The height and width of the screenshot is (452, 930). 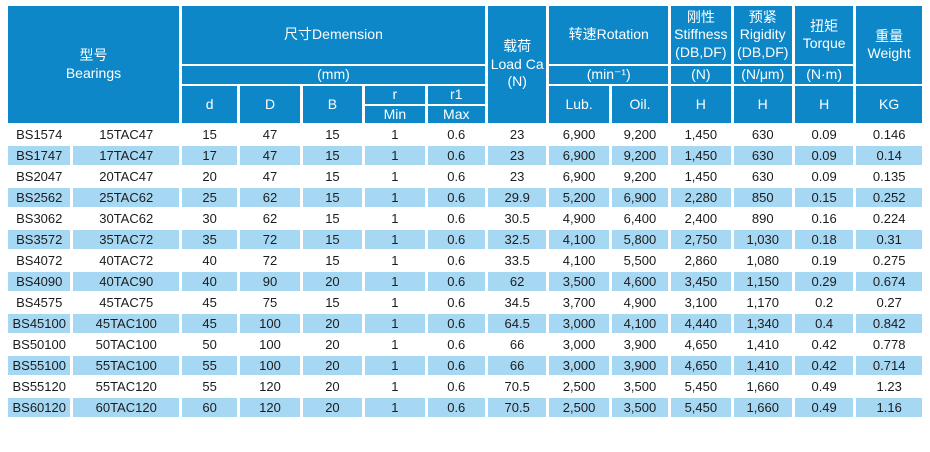 What do you see at coordinates (39, 218) in the screenshot?
I see `table-cell: BS3062` at bounding box center [39, 218].